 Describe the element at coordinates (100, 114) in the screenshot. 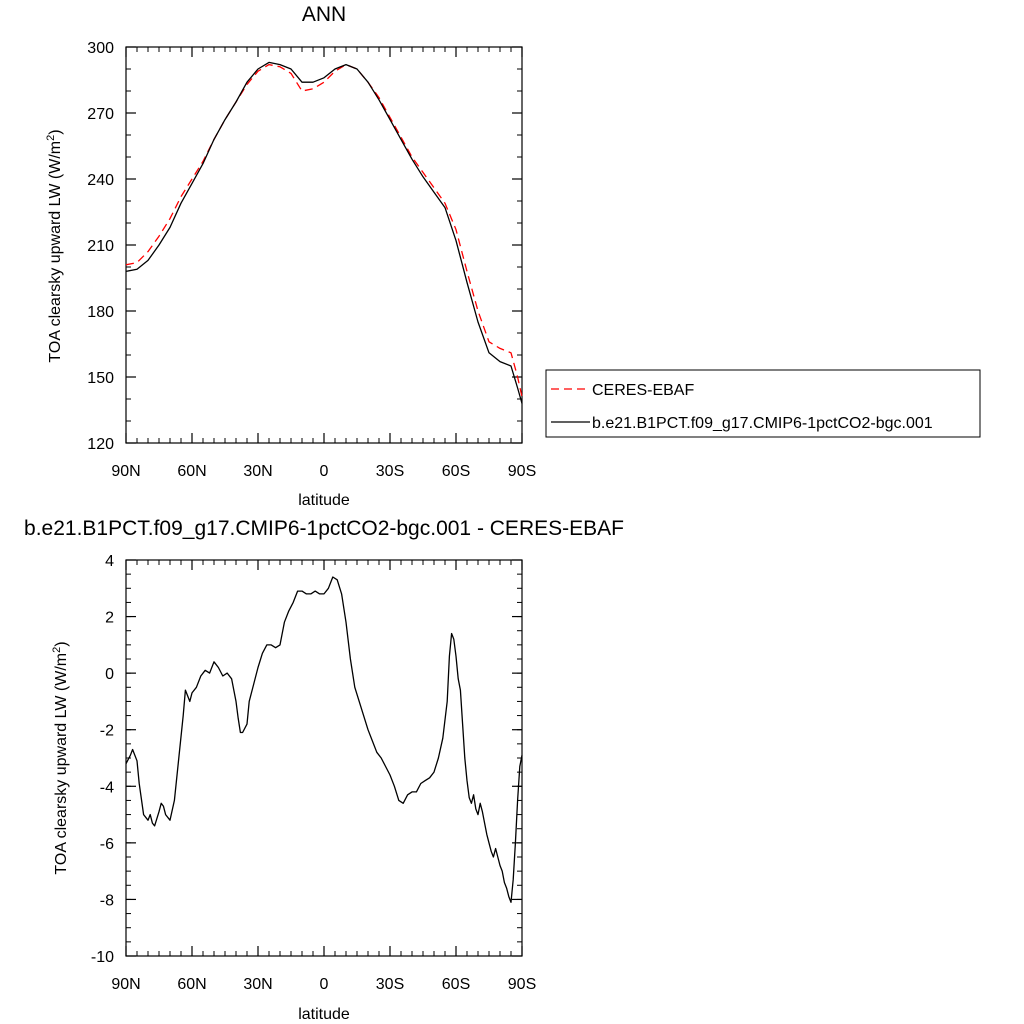

I see `top-panel-y-tick-label: 270` at that location.